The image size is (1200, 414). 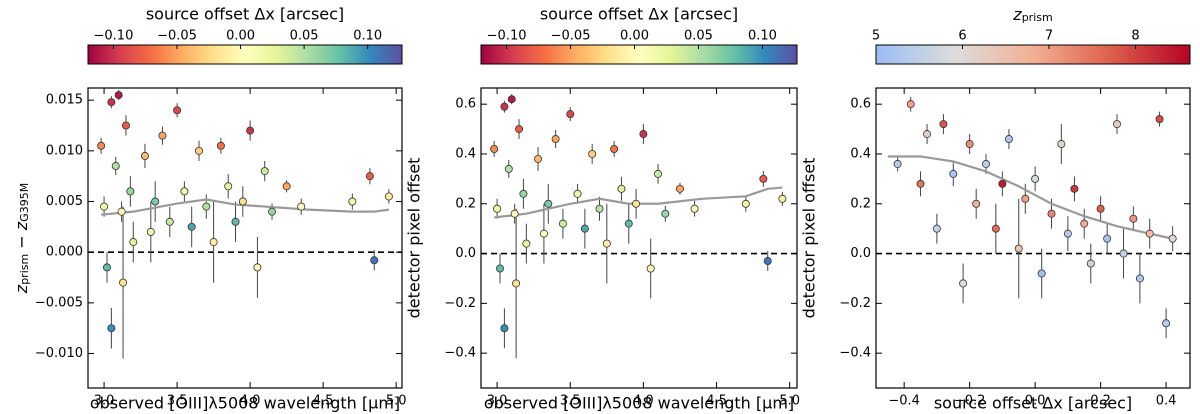 What do you see at coordinates (1049, 36) in the screenshot?
I see `colorbar-tick-label: 7` at bounding box center [1049, 36].